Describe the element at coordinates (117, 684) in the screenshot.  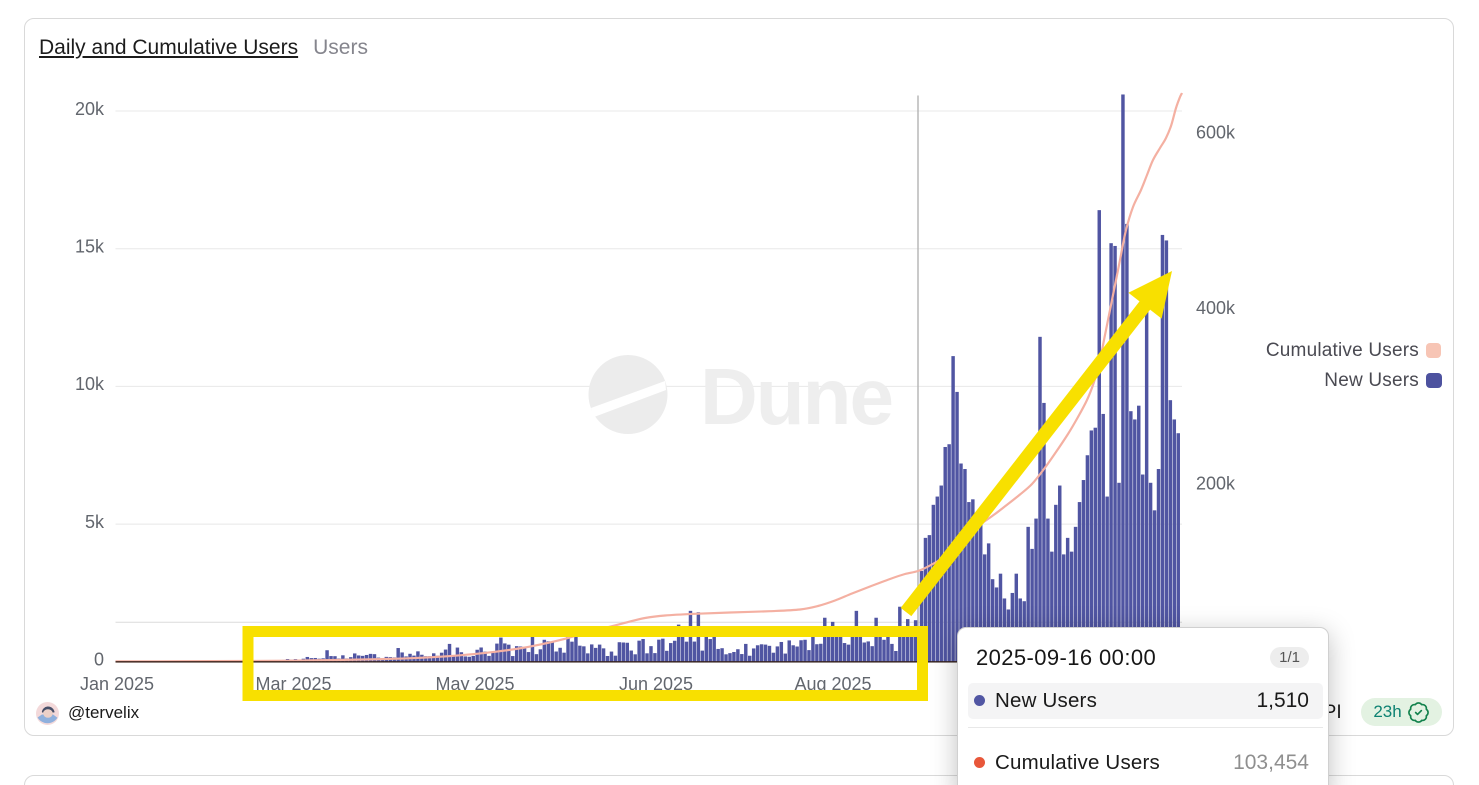
I see `svg-text: Jan 2025` at that location.